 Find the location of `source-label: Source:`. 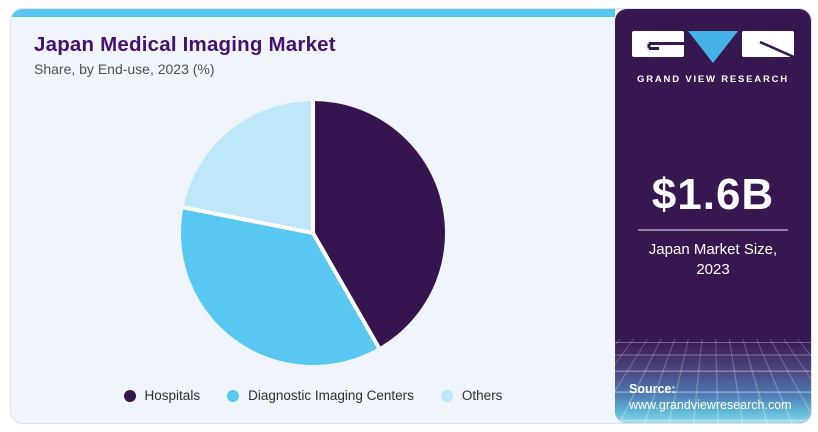

source-label: Source: is located at coordinates (652, 389).